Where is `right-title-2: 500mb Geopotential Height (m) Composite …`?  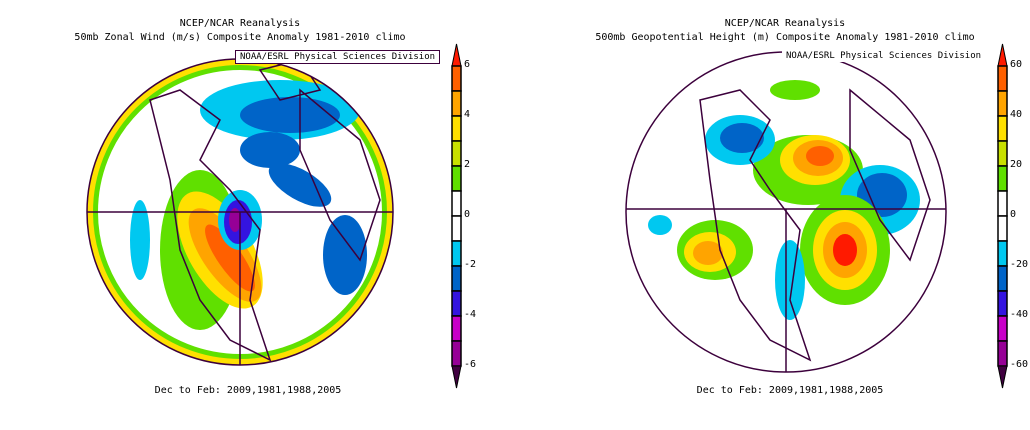
right-title-2: 500mb Geopotential Height (m) Composite … is located at coordinates (785, 37).